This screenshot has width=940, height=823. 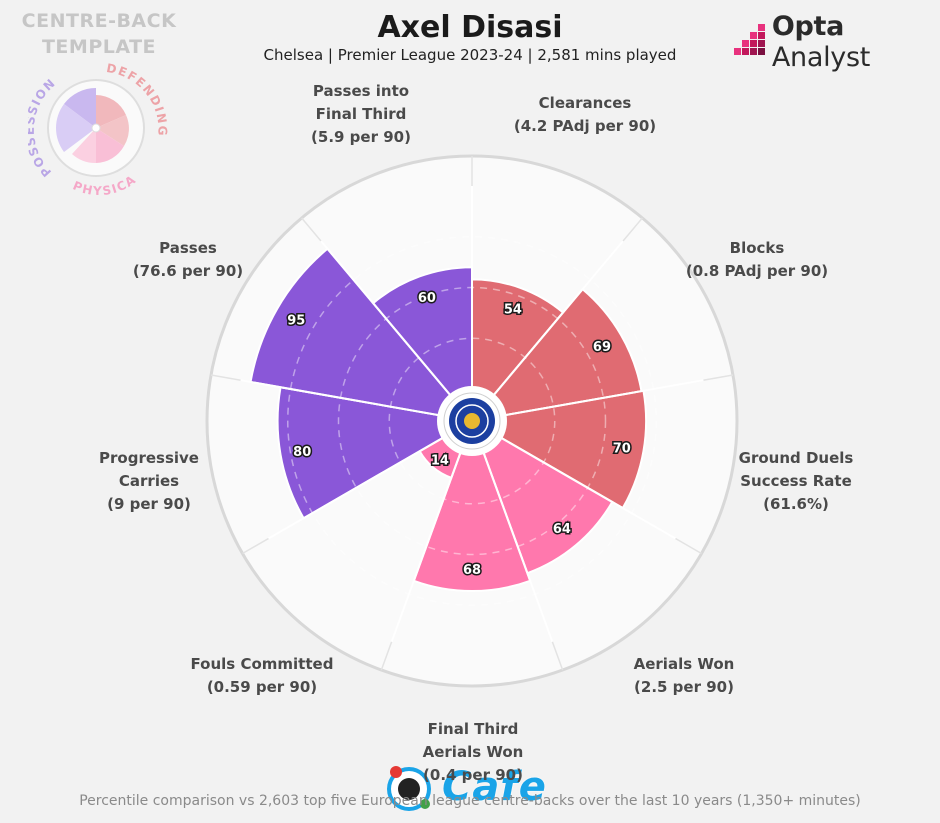 I want to click on bar-value-label: 54, so click(x=513, y=310).